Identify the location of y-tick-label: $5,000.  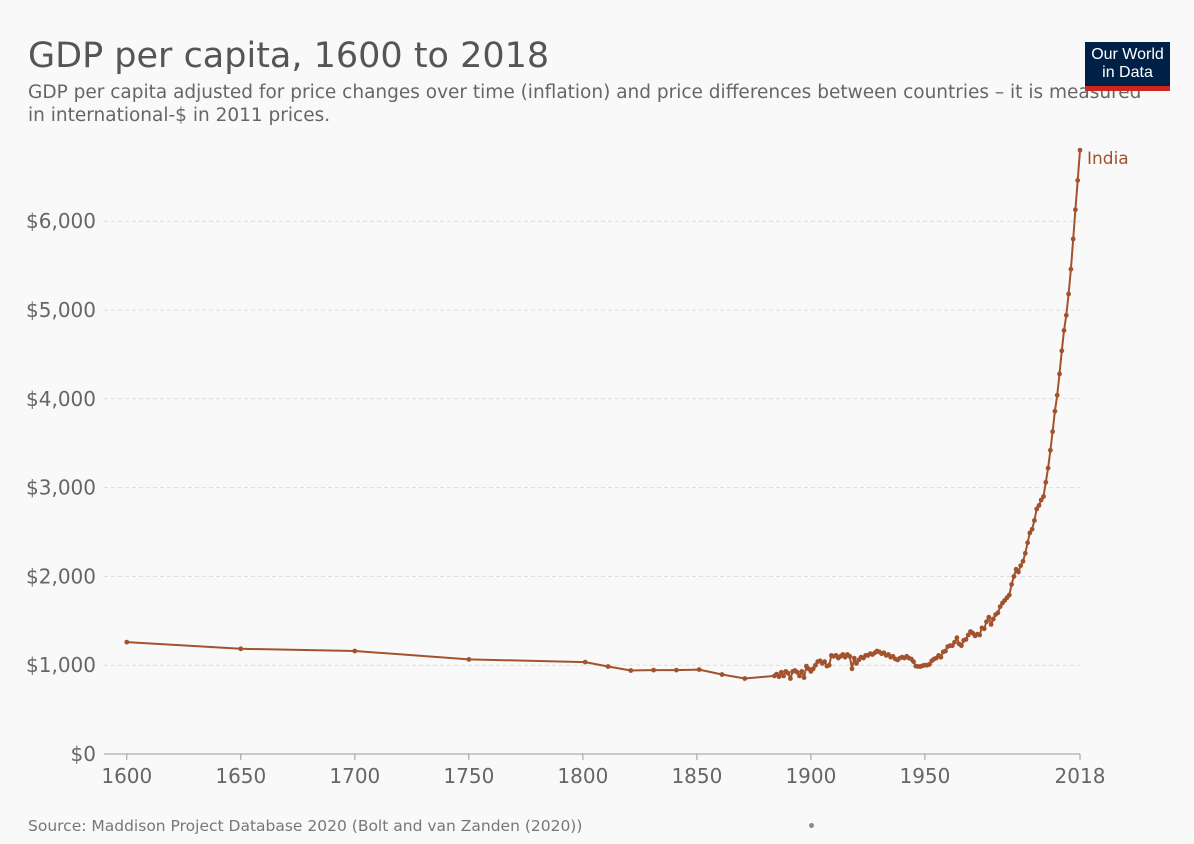
(61, 310).